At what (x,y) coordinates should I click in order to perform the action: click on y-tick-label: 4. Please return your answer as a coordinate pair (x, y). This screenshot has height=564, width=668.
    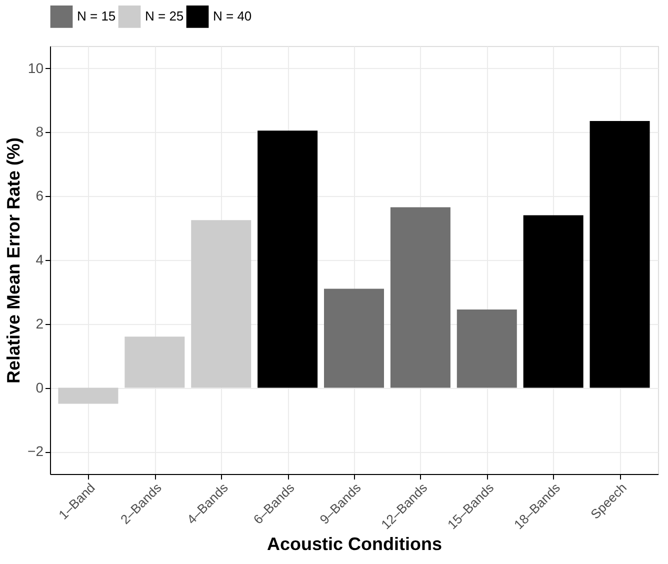
    Looking at the image, I should click on (40, 260).